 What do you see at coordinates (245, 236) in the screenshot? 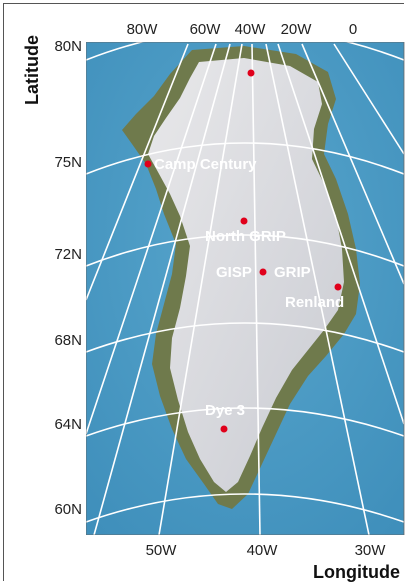
I see `site-label-north-grip: North GRIP` at bounding box center [245, 236].